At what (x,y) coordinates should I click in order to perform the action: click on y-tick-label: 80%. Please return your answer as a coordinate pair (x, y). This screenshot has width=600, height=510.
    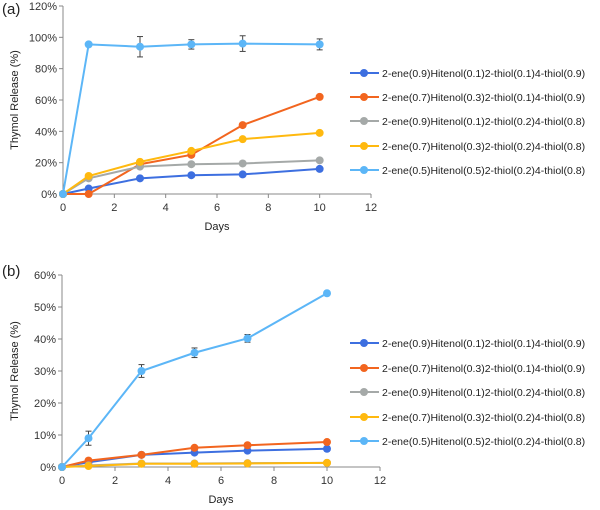
    Looking at the image, I should click on (46, 70).